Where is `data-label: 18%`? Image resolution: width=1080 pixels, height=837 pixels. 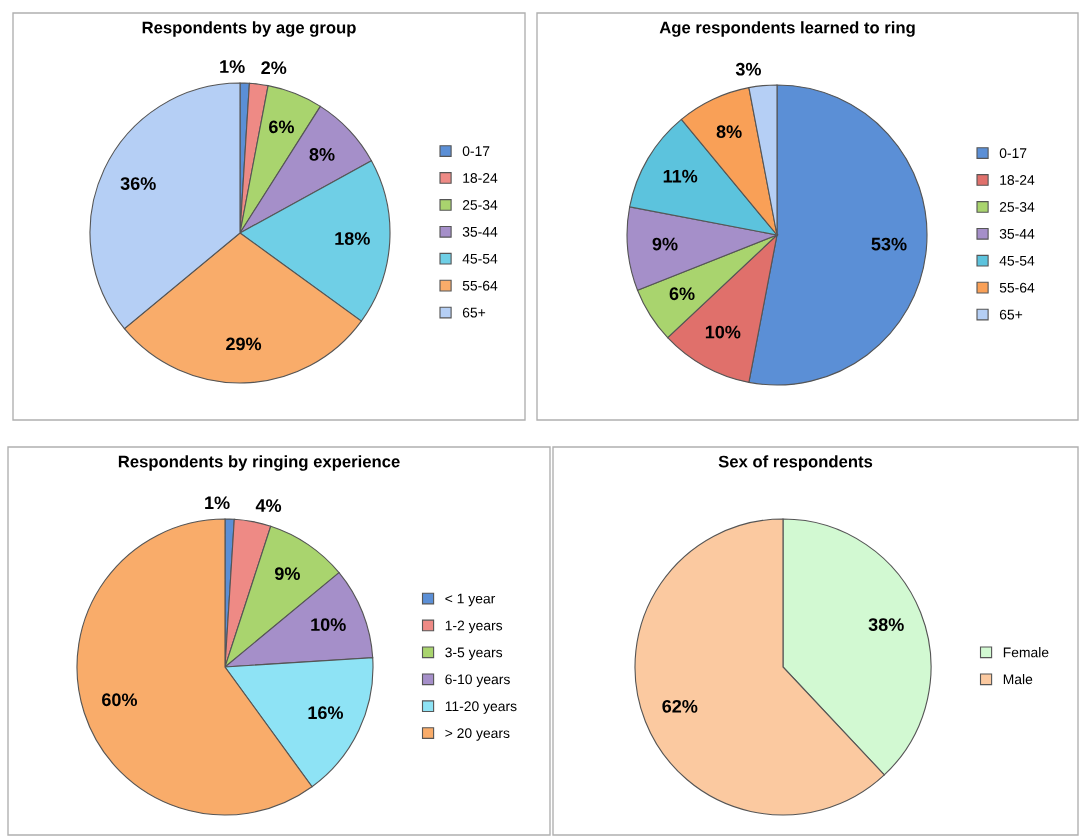 data-label: 18% is located at coordinates (352, 238).